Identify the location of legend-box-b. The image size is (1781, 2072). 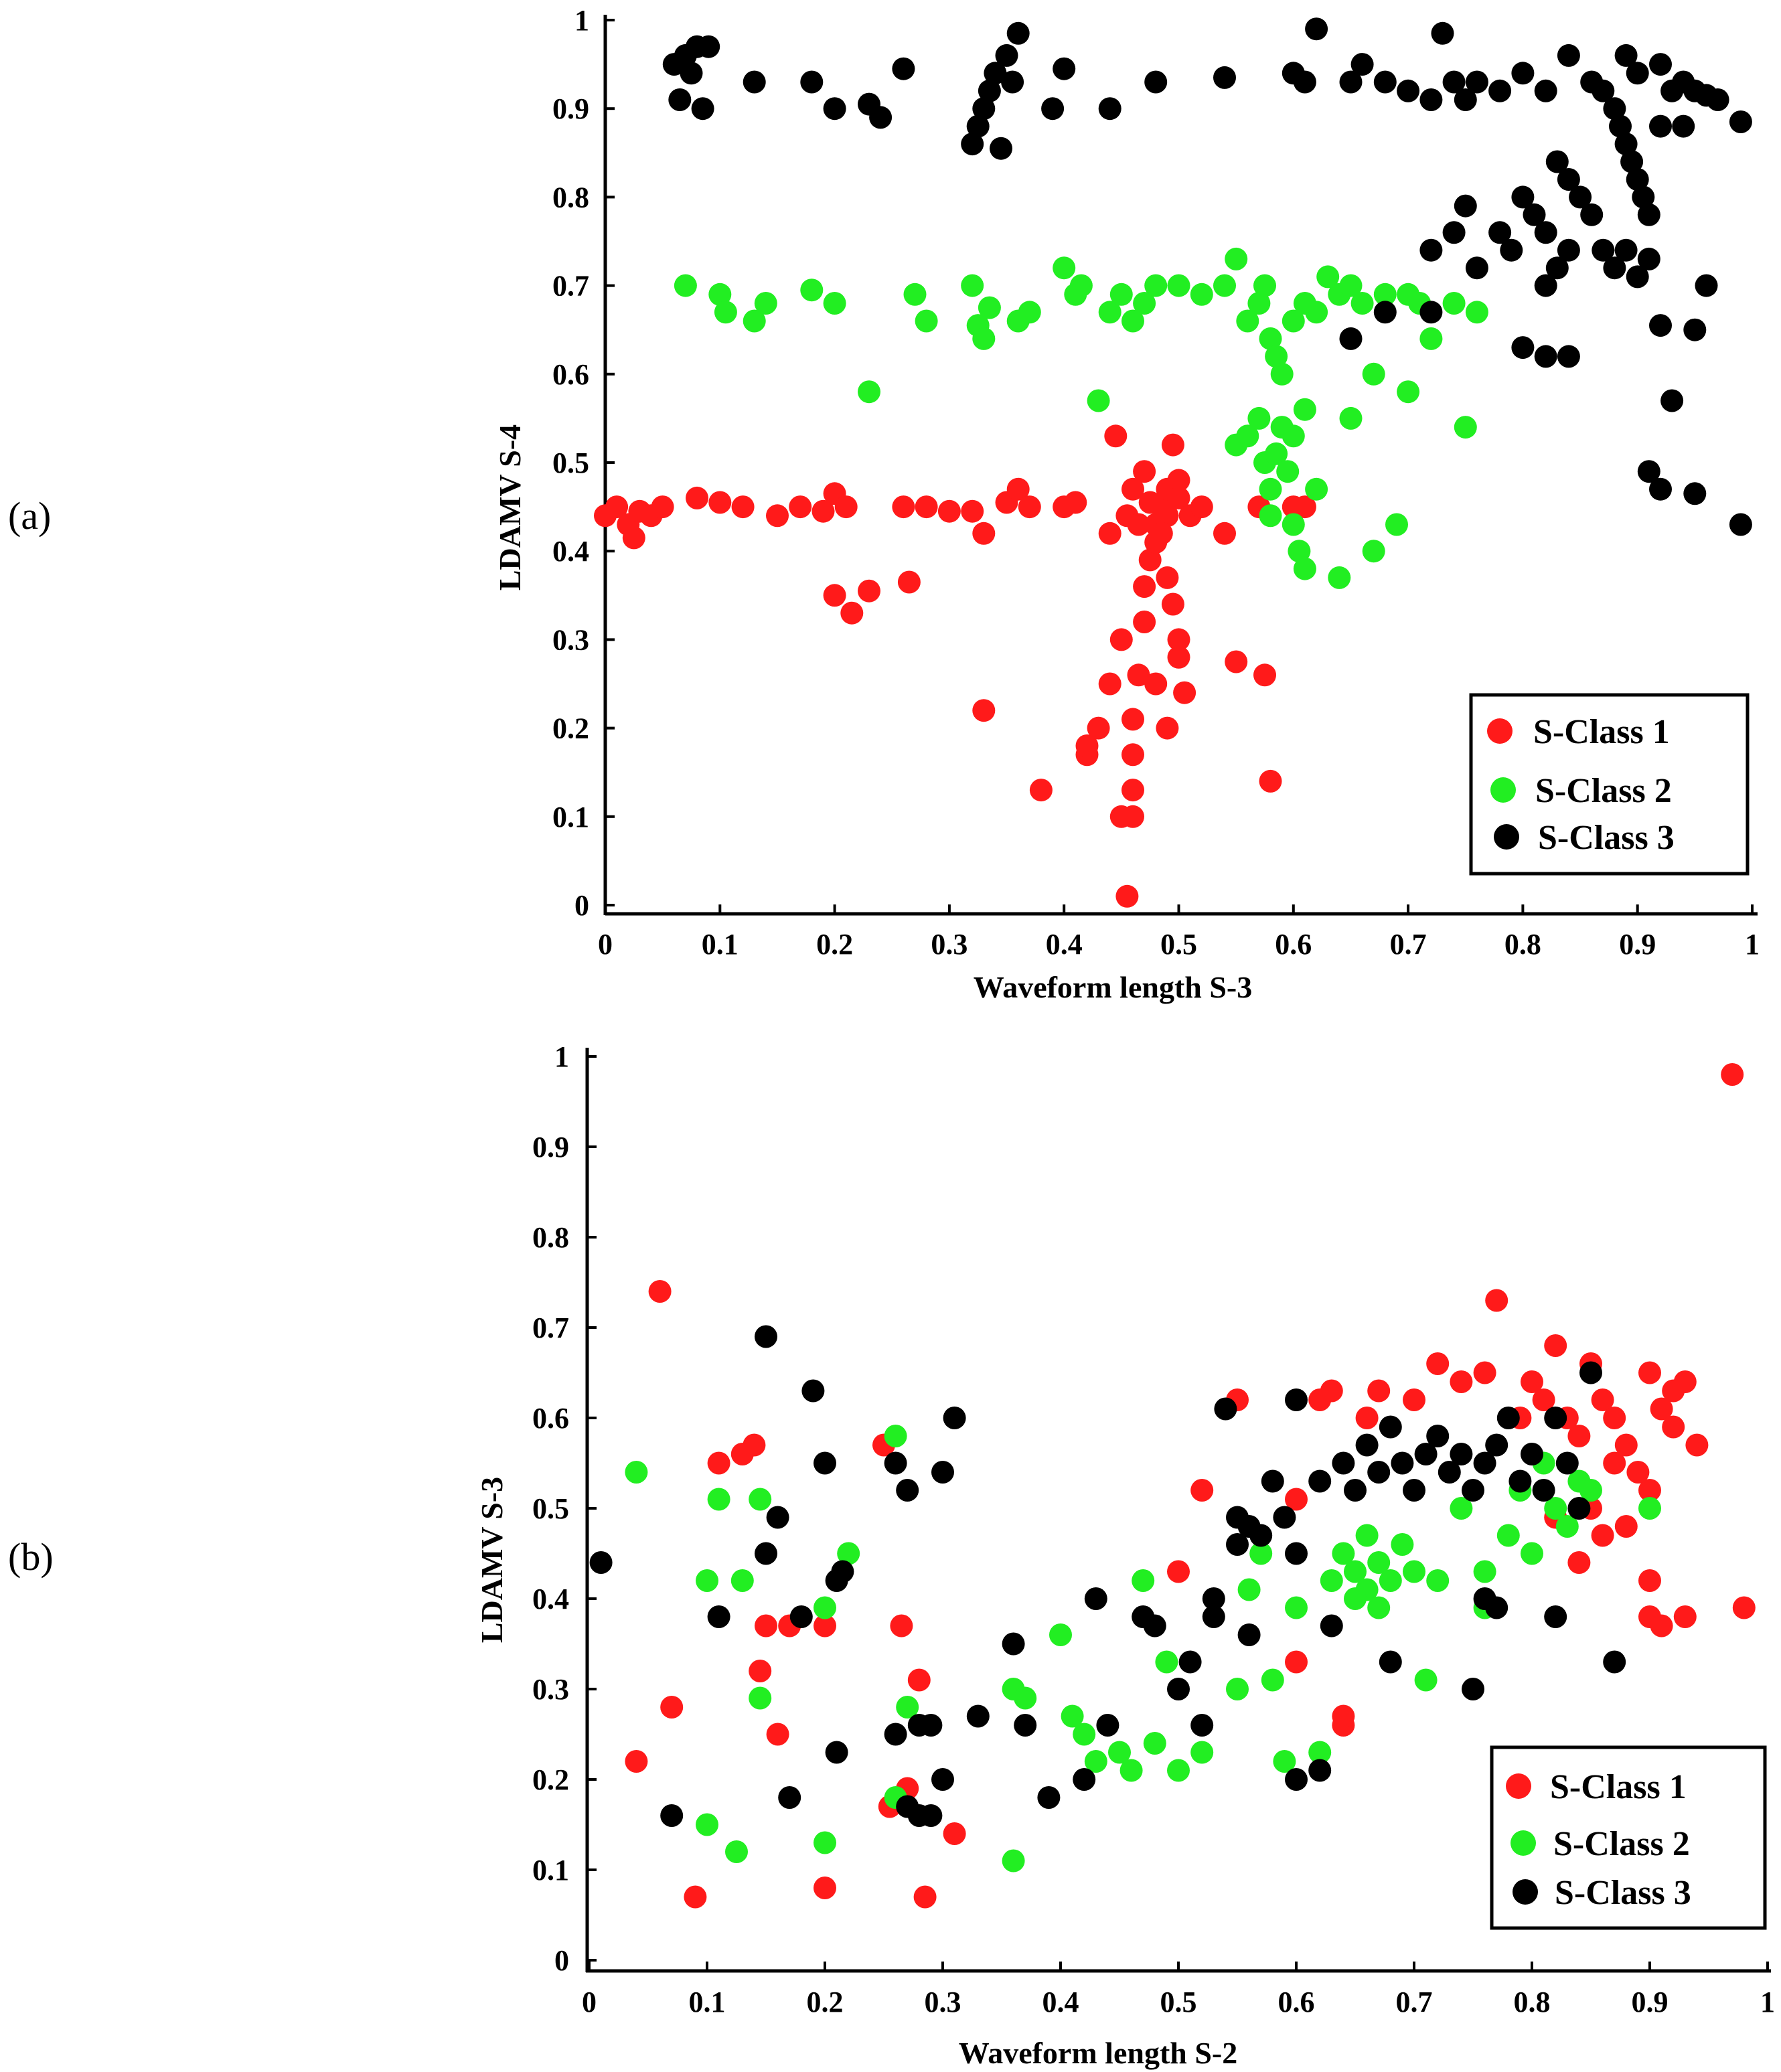
(1628, 1837).